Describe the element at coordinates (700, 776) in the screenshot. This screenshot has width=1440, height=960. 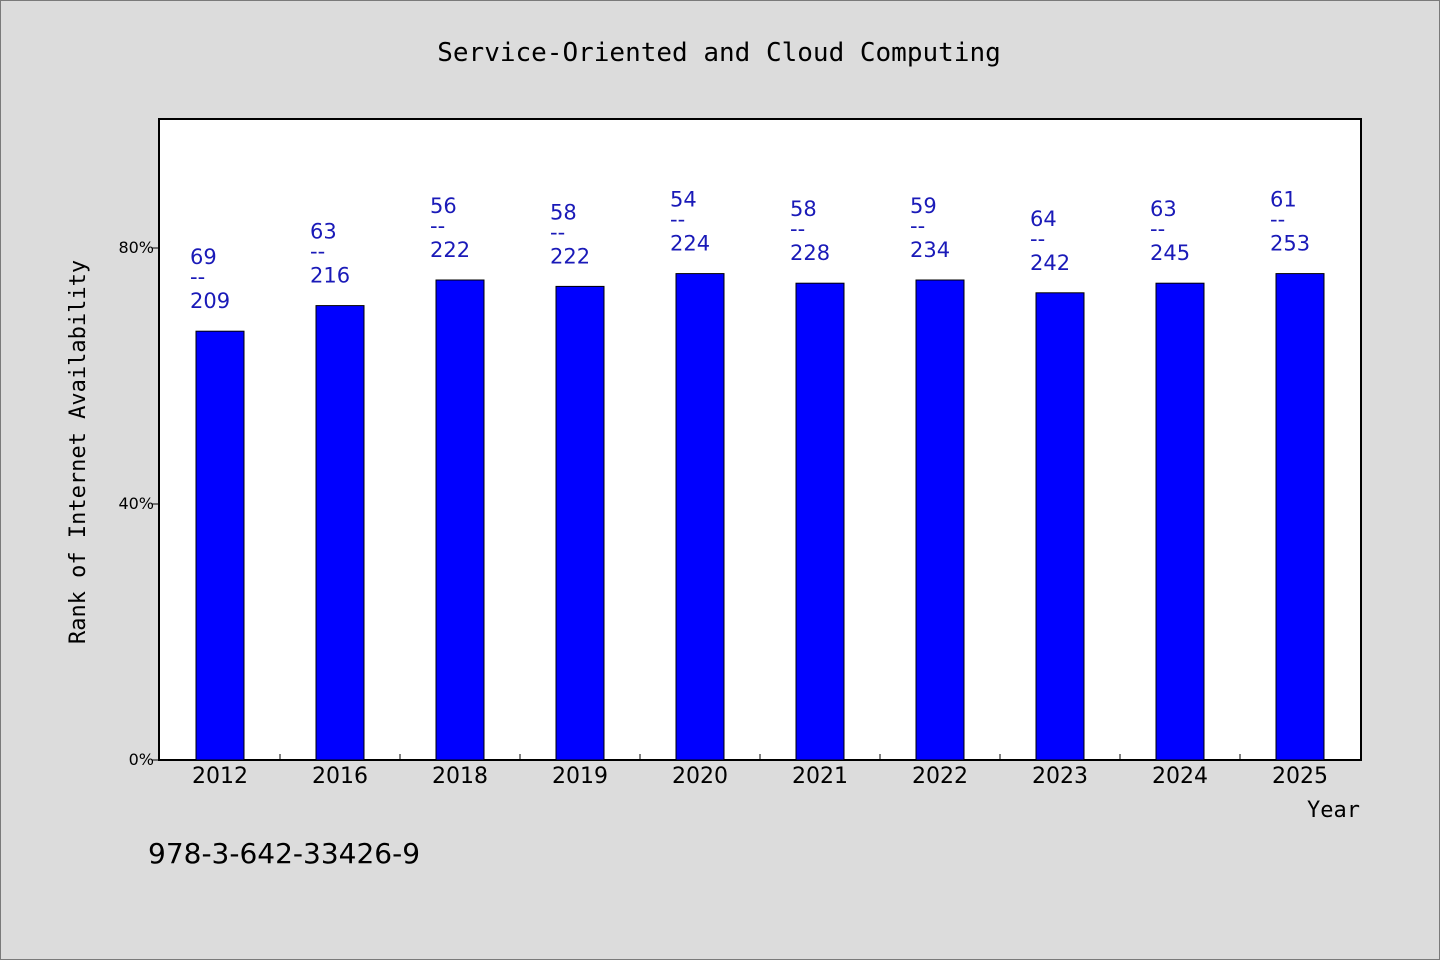
I see `x-tick-label: 2020` at that location.